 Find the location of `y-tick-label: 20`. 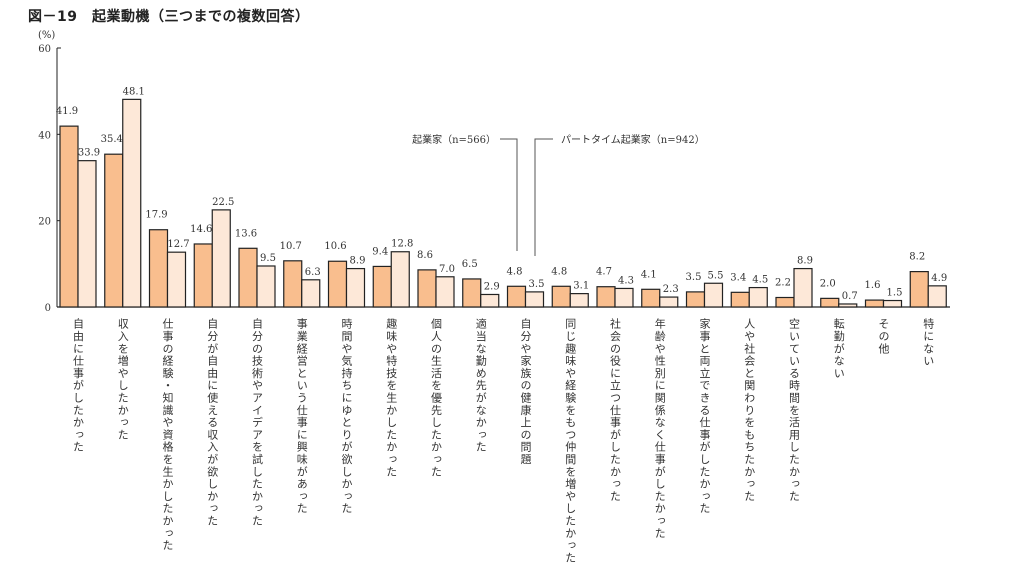

y-tick-label: 20 is located at coordinates (44, 222).